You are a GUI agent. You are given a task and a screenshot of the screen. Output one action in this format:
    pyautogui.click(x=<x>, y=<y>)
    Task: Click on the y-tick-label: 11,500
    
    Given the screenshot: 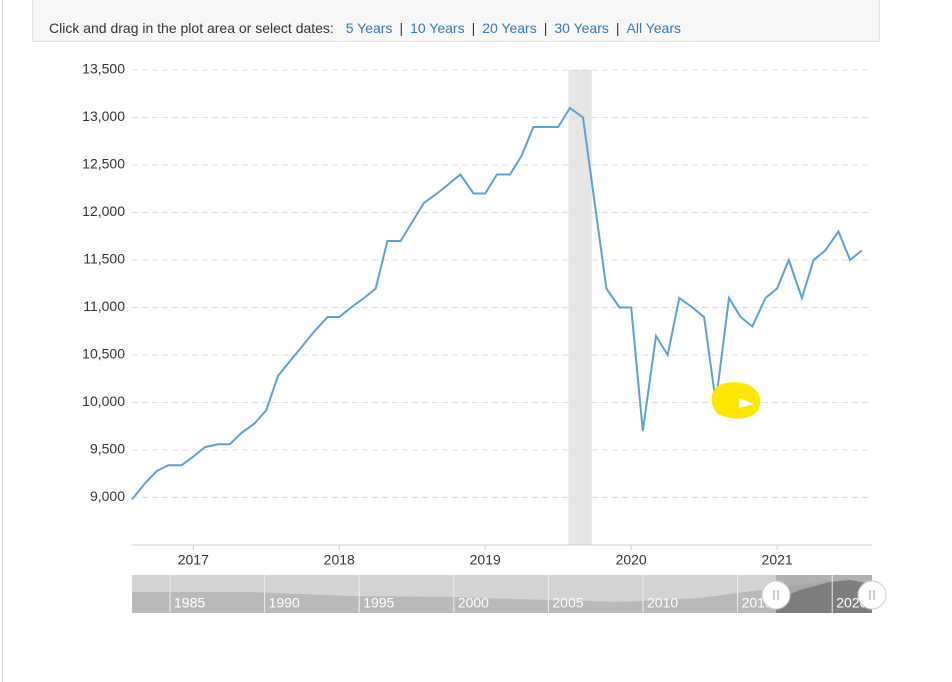 What is the action you would take?
    pyautogui.click(x=104, y=259)
    